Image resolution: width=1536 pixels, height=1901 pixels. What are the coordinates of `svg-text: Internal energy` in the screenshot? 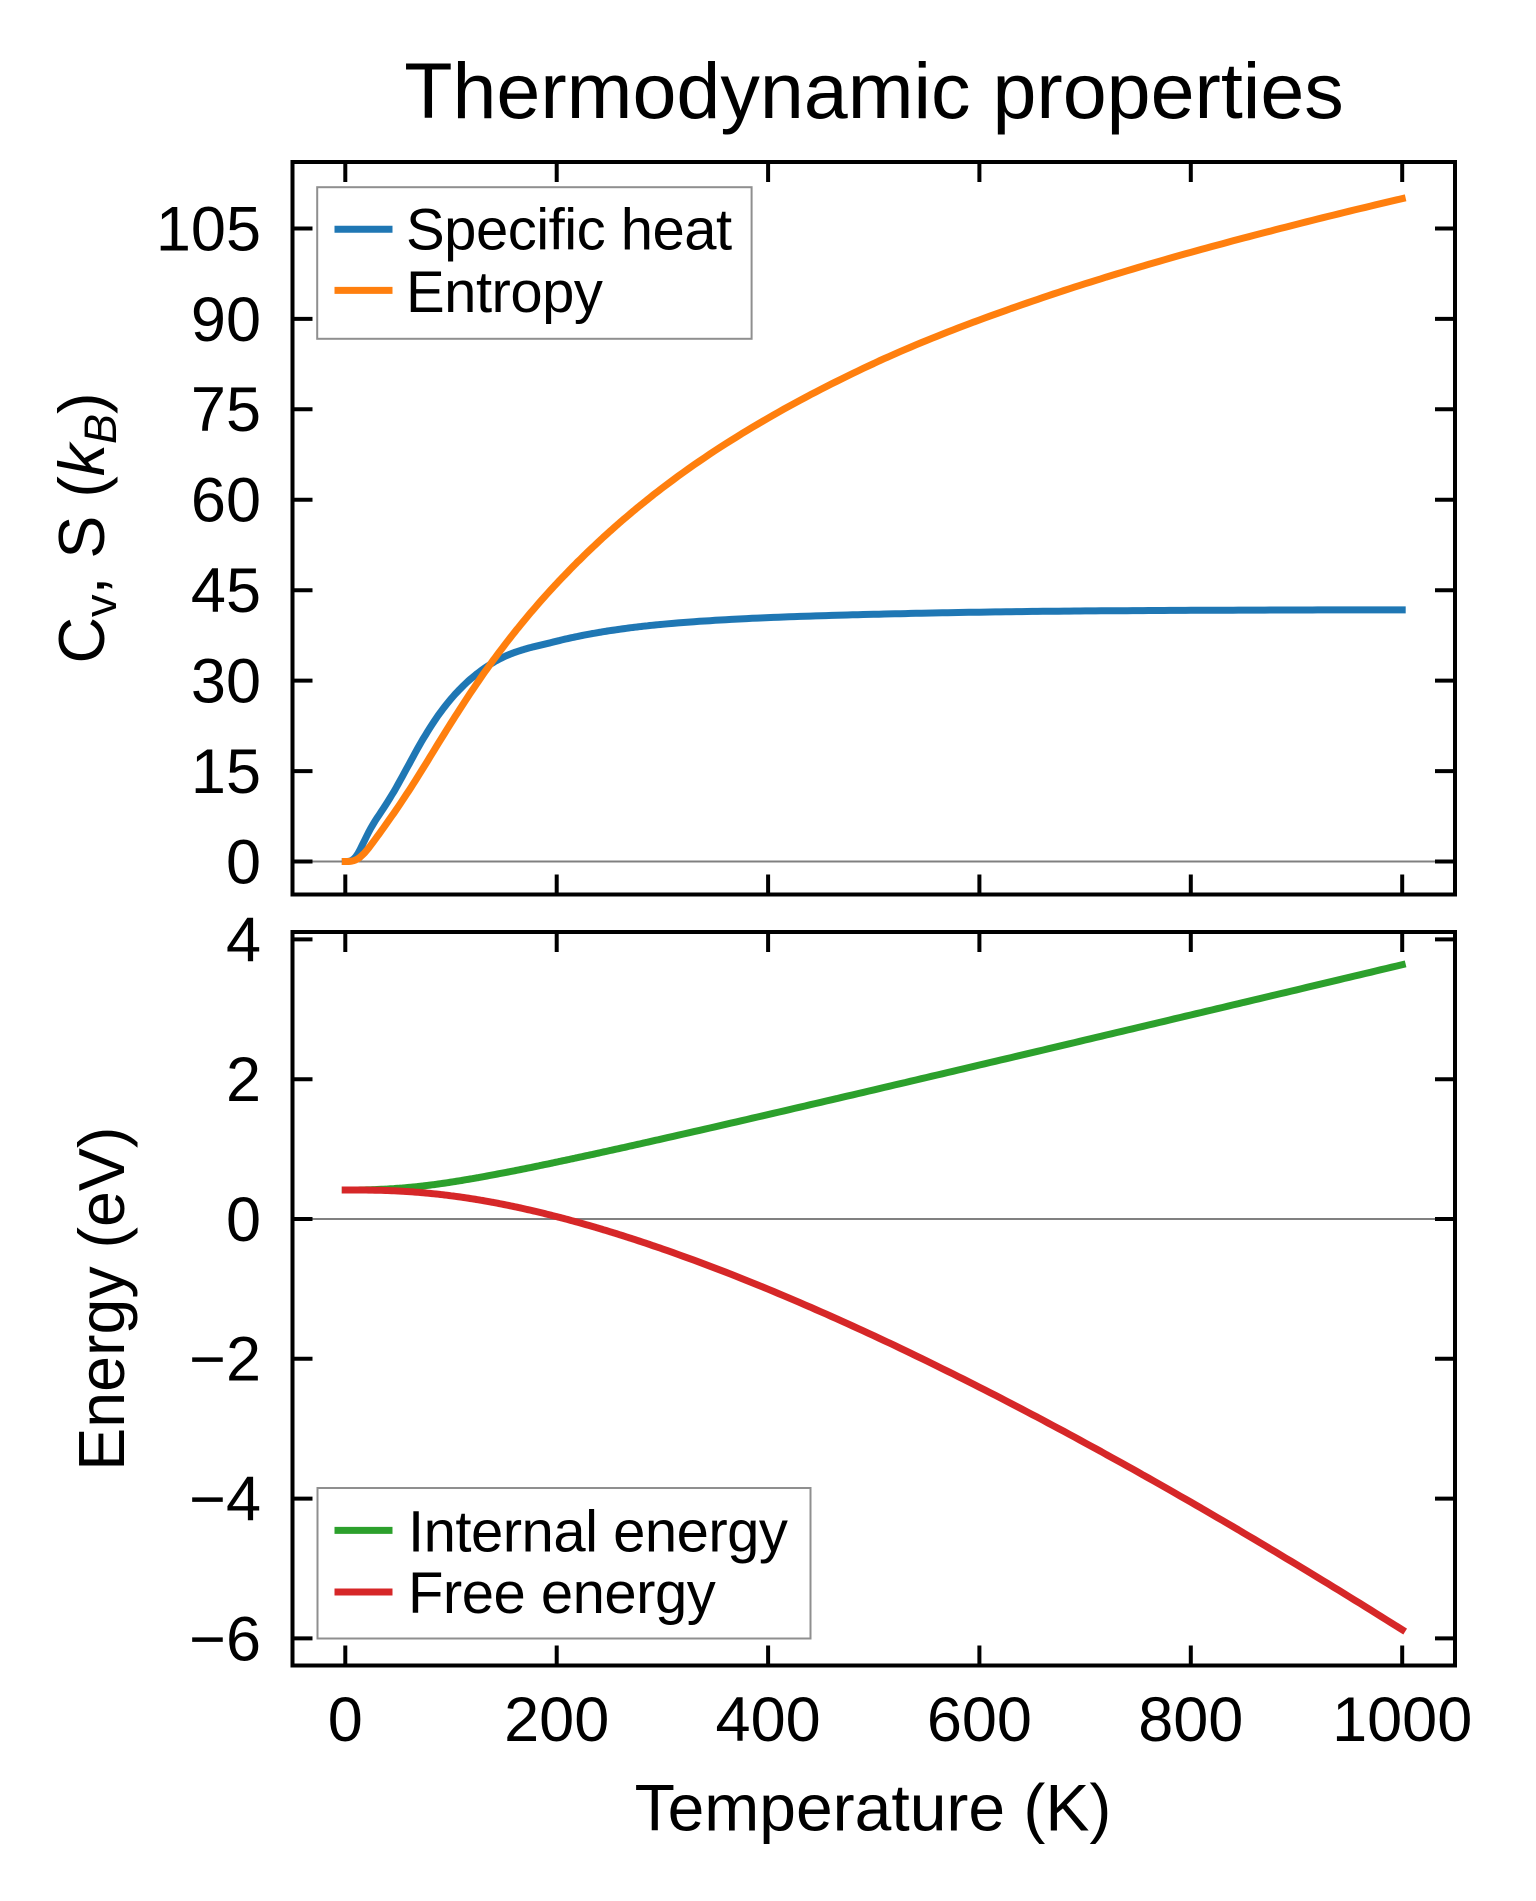 It's located at (598, 1532).